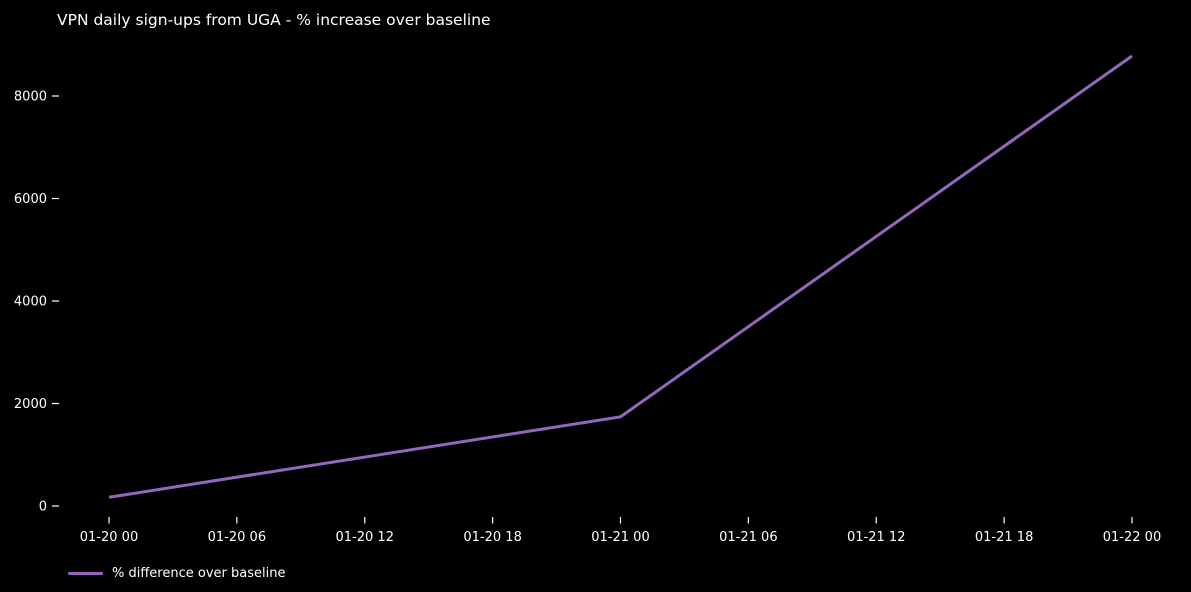 This screenshot has width=1191, height=592. What do you see at coordinates (748, 537) in the screenshot?
I see `x-tick-label: 01-21 06` at bounding box center [748, 537].